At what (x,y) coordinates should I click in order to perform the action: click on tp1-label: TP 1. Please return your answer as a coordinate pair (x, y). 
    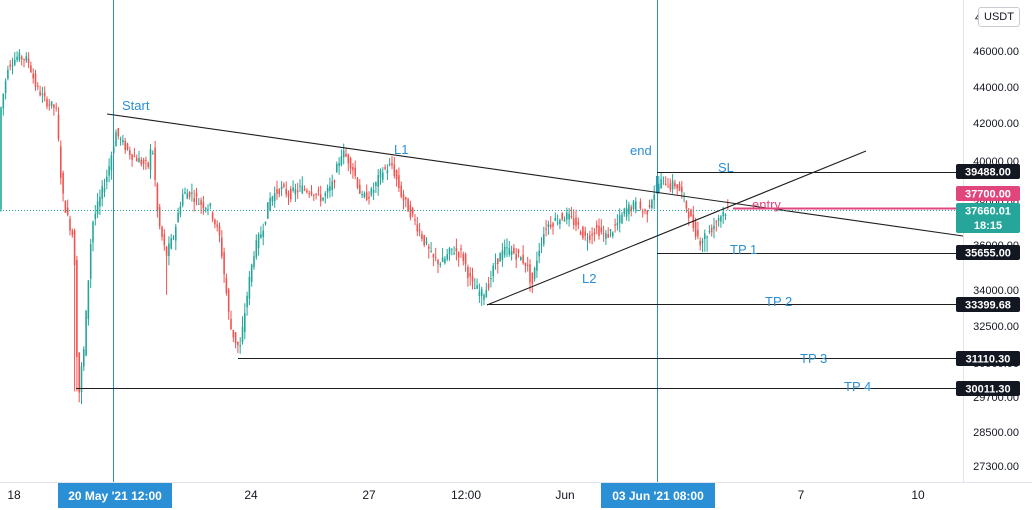
    Looking at the image, I should click on (743, 249).